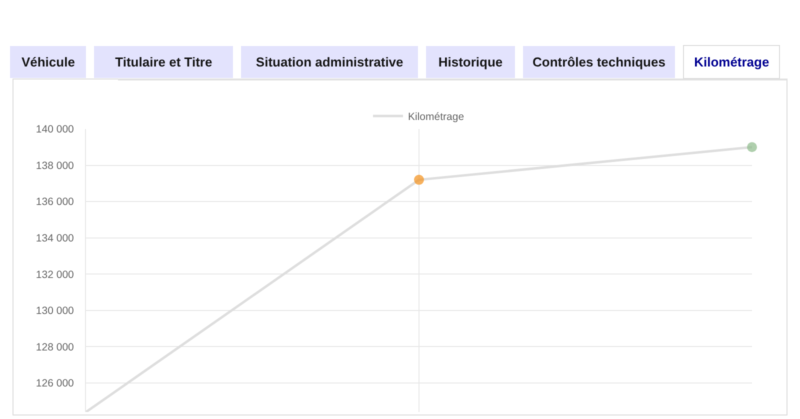  Describe the element at coordinates (55, 347) in the screenshot. I see `y-tick-label: 128 000` at that location.